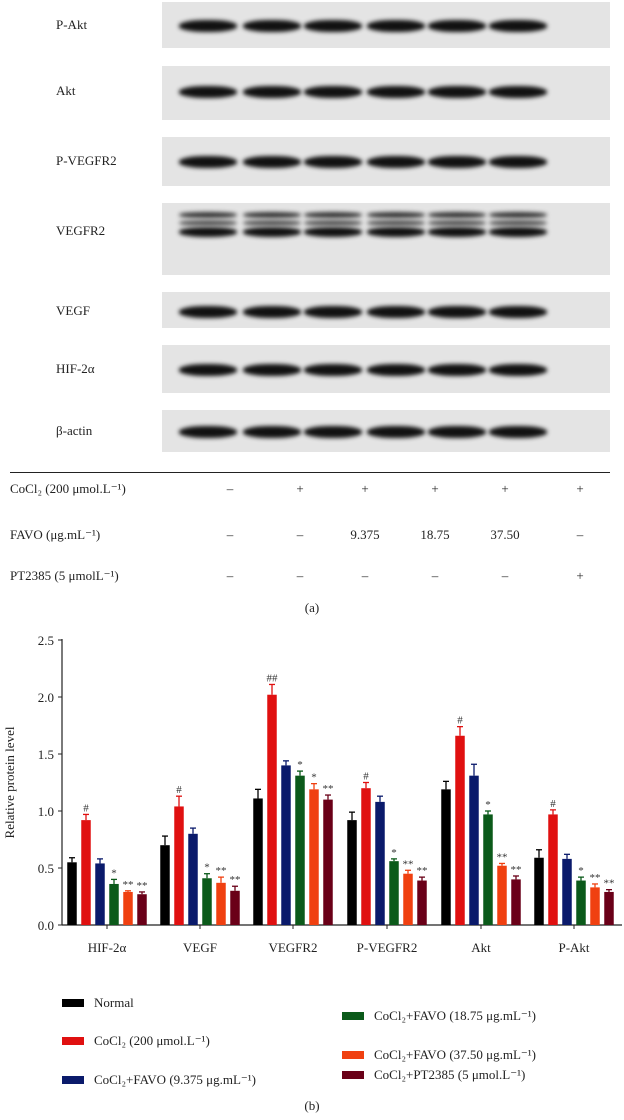  What do you see at coordinates (9, 782) in the screenshot?
I see `y-axis-label: Relative protein level` at bounding box center [9, 782].